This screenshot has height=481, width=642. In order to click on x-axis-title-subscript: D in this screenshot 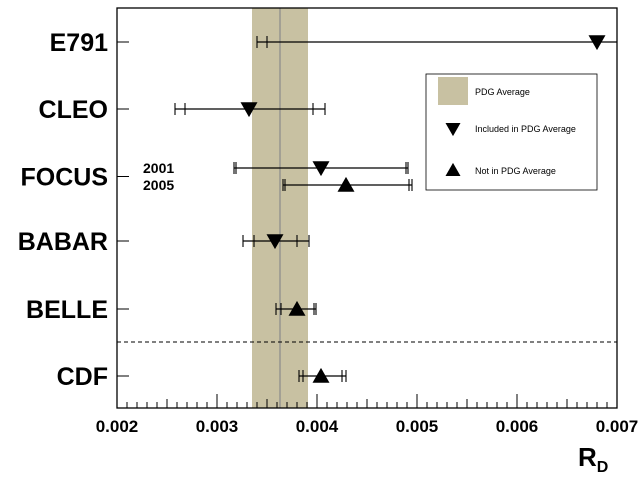, I will do `click(603, 467)`.